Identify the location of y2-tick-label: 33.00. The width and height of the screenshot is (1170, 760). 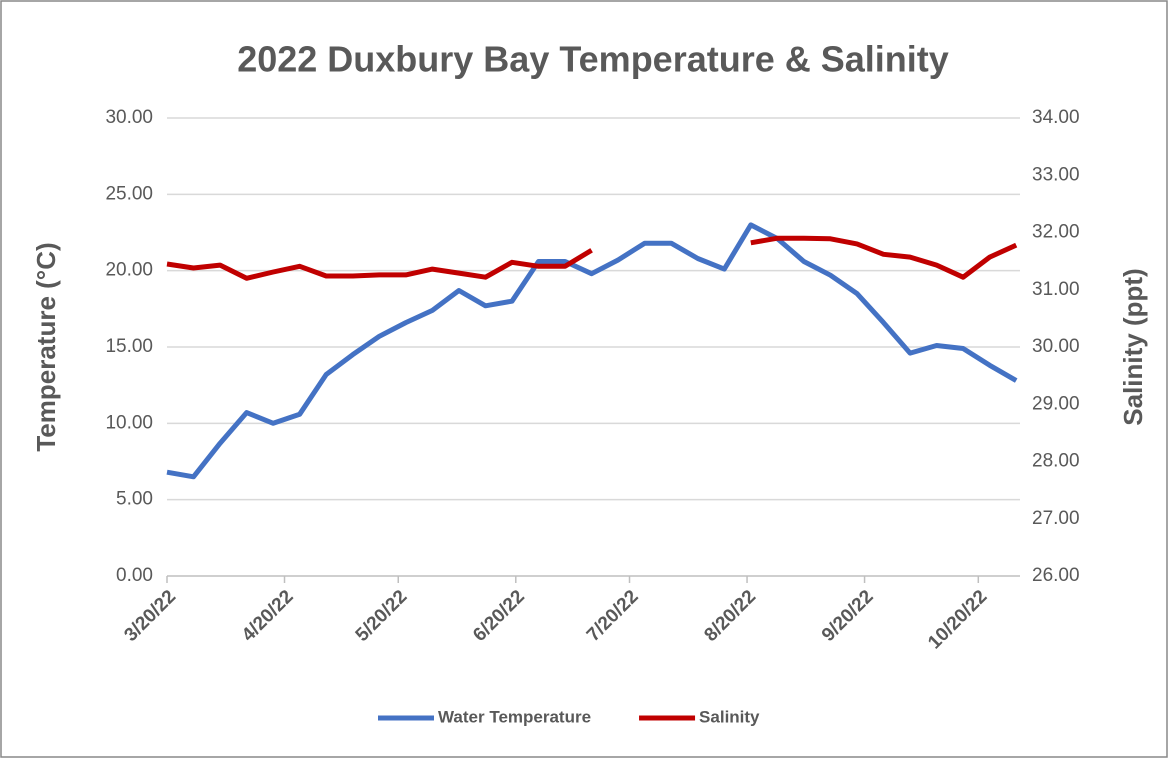
(1056, 174).